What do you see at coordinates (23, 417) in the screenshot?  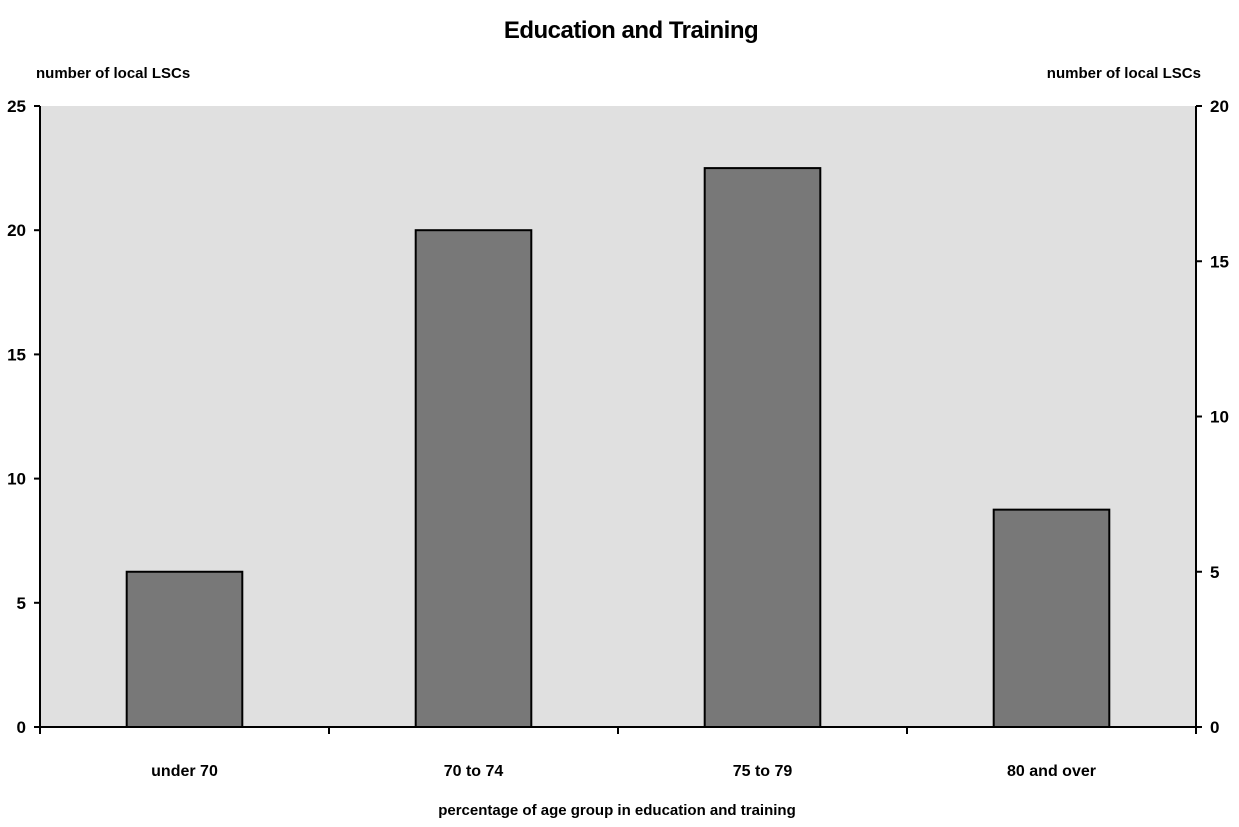 I see `left-y-ticks: 0 5 10 15 20 25` at bounding box center [23, 417].